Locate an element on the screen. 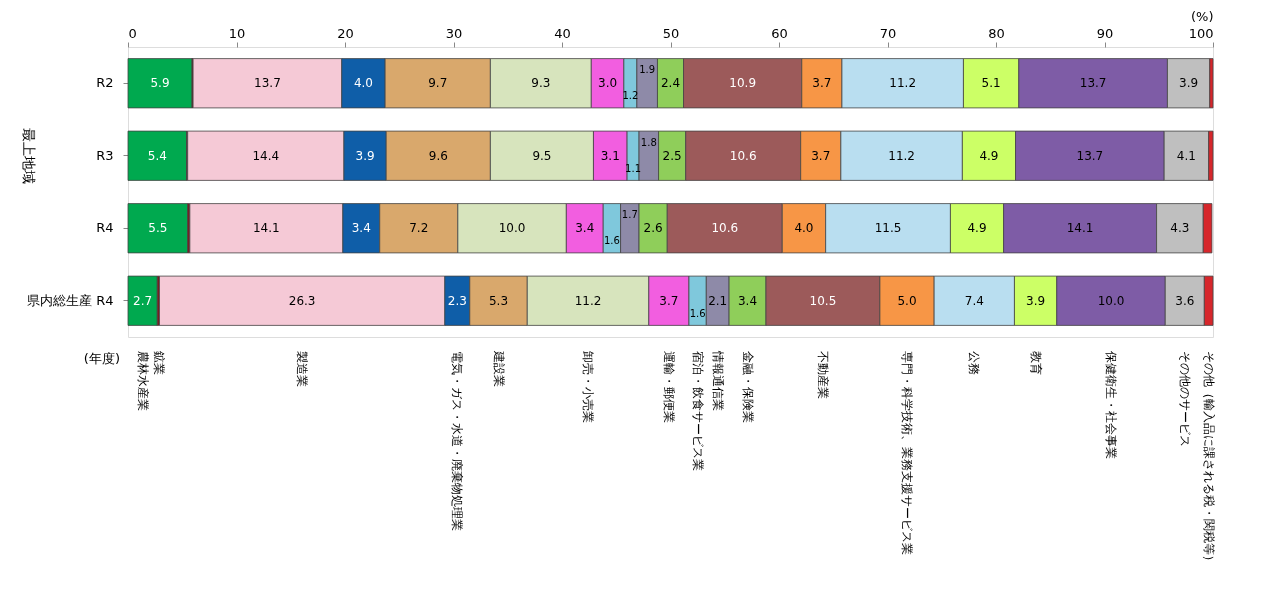 The image size is (1282, 592). data-label: 7.2 is located at coordinates (419, 228).